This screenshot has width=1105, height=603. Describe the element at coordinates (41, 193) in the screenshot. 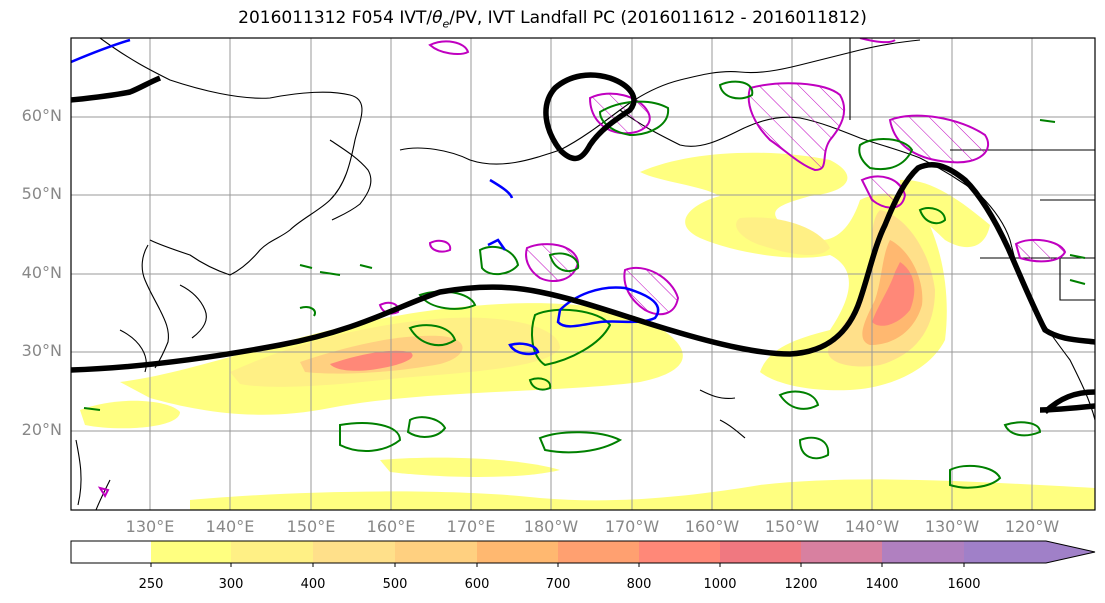

I see `lat-label-50n: 50°N` at that location.